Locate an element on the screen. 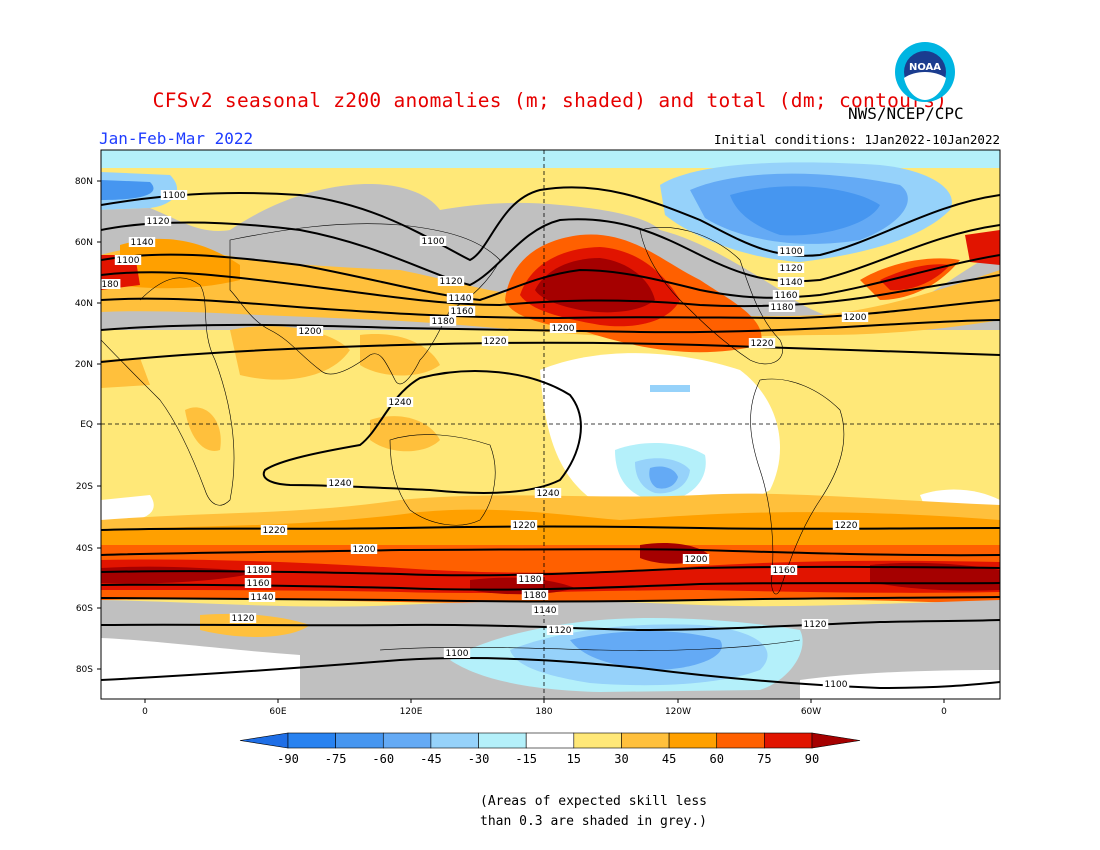 Image resolution: width=1100 pixels, height=850 pixels. lon-label: 120E is located at coordinates (411, 712).